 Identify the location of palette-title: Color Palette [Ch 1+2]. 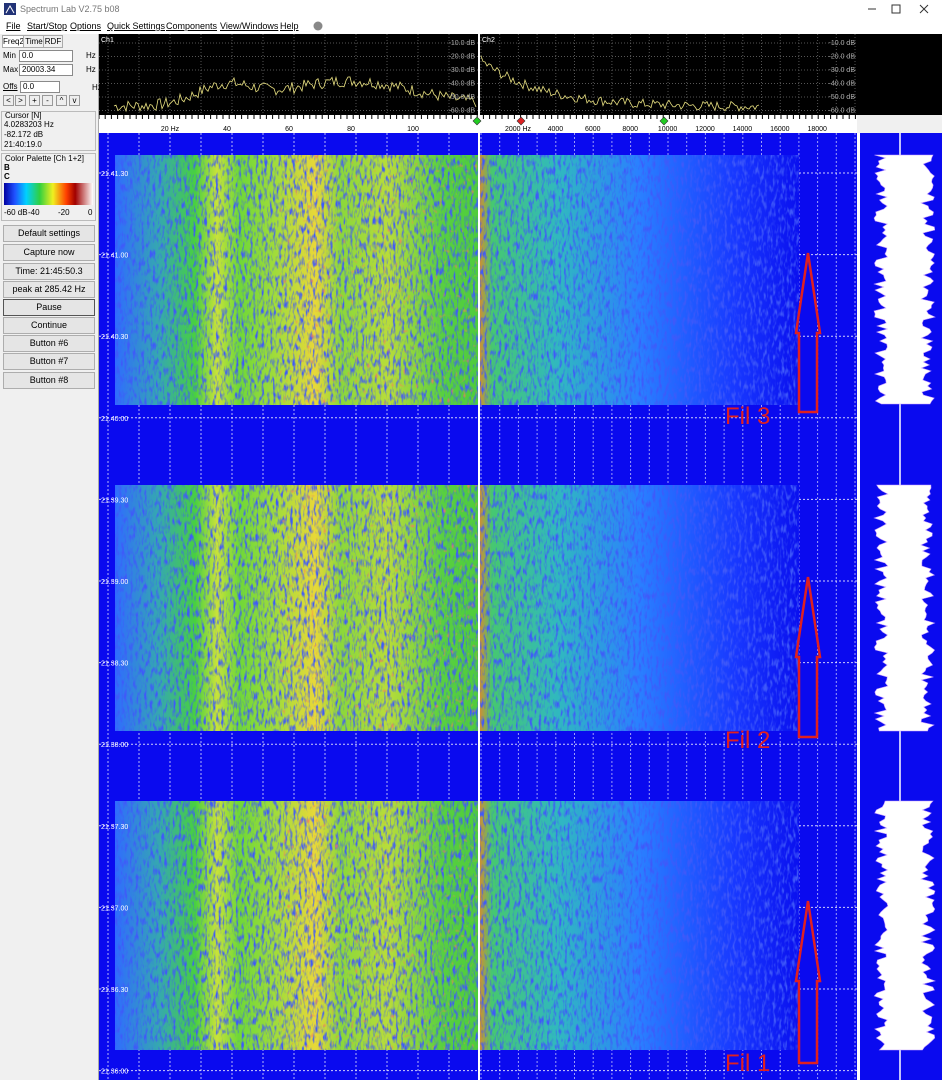
(44, 158).